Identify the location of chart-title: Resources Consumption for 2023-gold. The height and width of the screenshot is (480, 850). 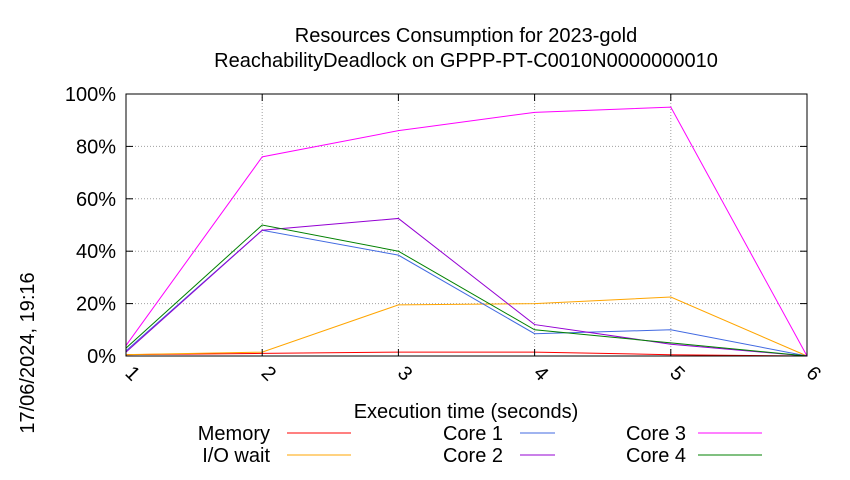
(466, 36).